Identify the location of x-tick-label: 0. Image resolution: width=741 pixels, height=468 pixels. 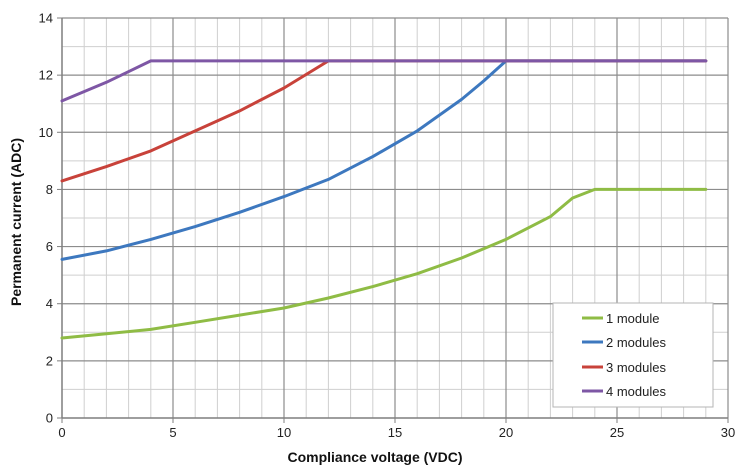
(61, 432).